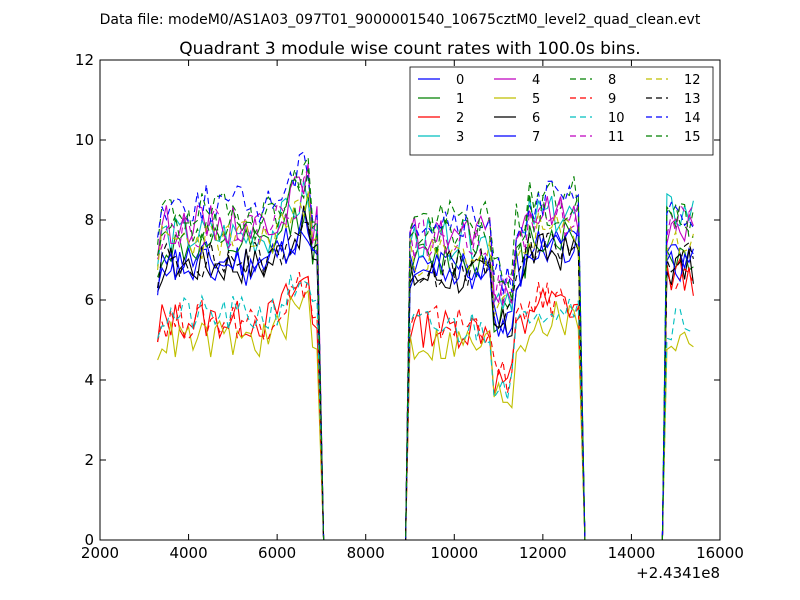 The width and height of the screenshot is (800, 600). I want to click on y-tick-label: 8, so click(89, 220).